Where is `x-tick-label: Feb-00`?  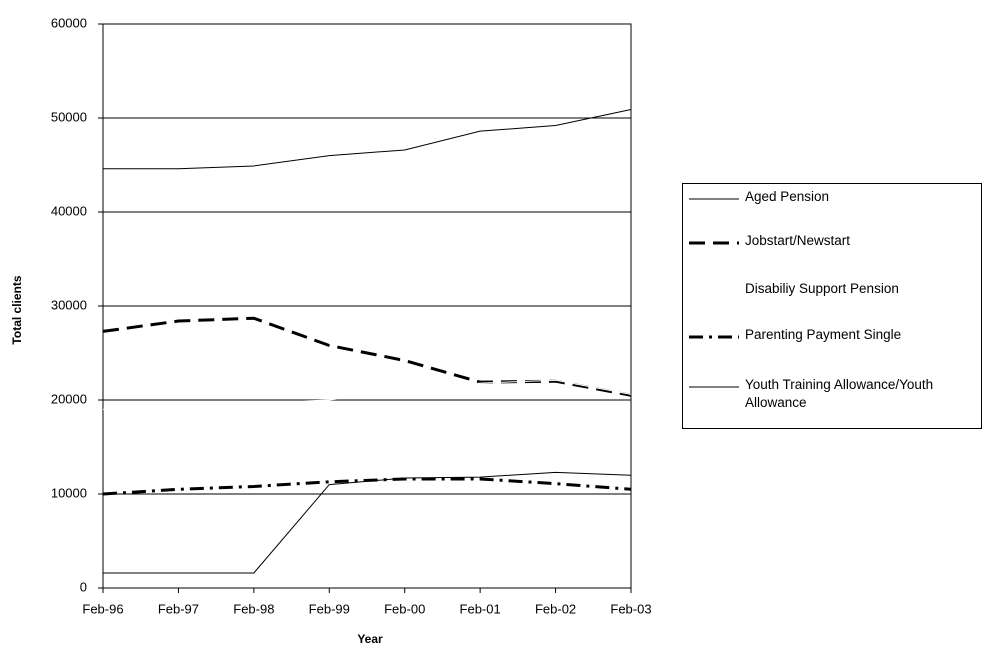
x-tick-label: Feb-00 is located at coordinates (404, 608).